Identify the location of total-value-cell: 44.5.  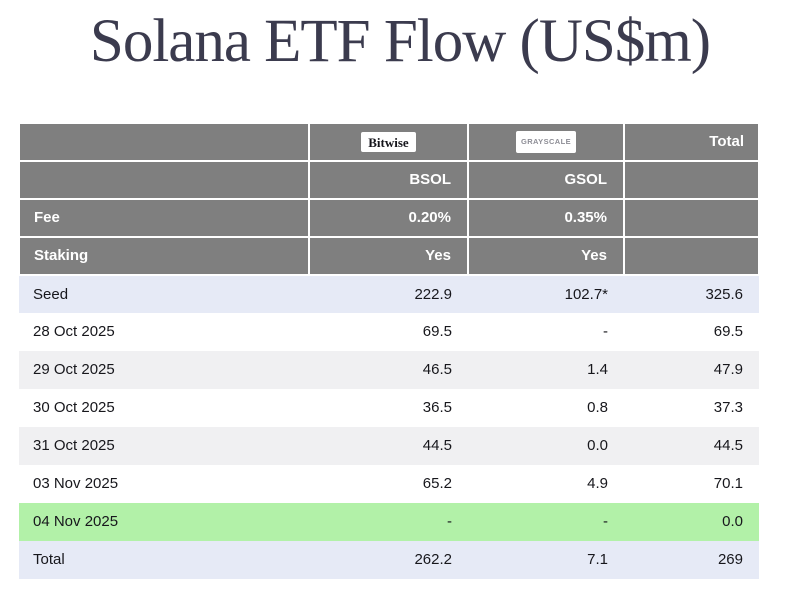
(691, 445).